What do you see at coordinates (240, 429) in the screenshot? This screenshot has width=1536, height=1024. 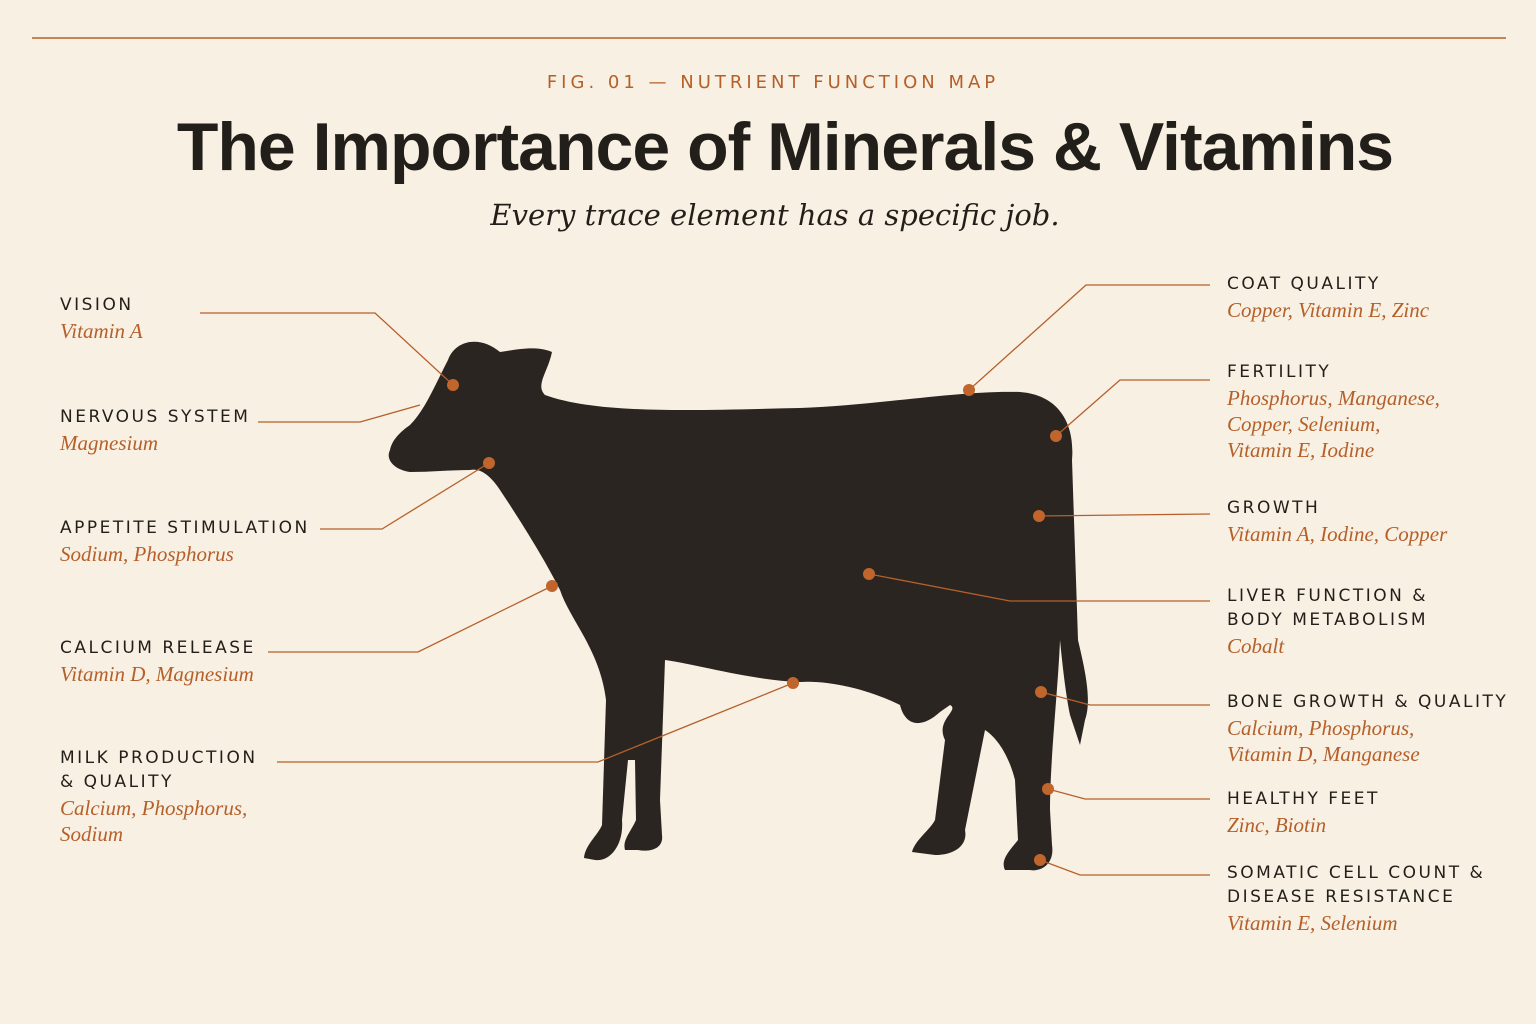 I see `callout: NERVOUS SYSTEM Magnesium` at bounding box center [240, 429].